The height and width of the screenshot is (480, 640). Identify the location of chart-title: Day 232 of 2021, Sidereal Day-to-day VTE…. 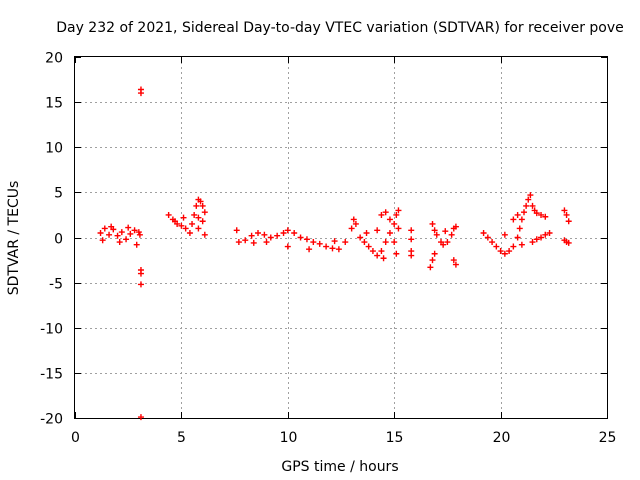
(340, 28).